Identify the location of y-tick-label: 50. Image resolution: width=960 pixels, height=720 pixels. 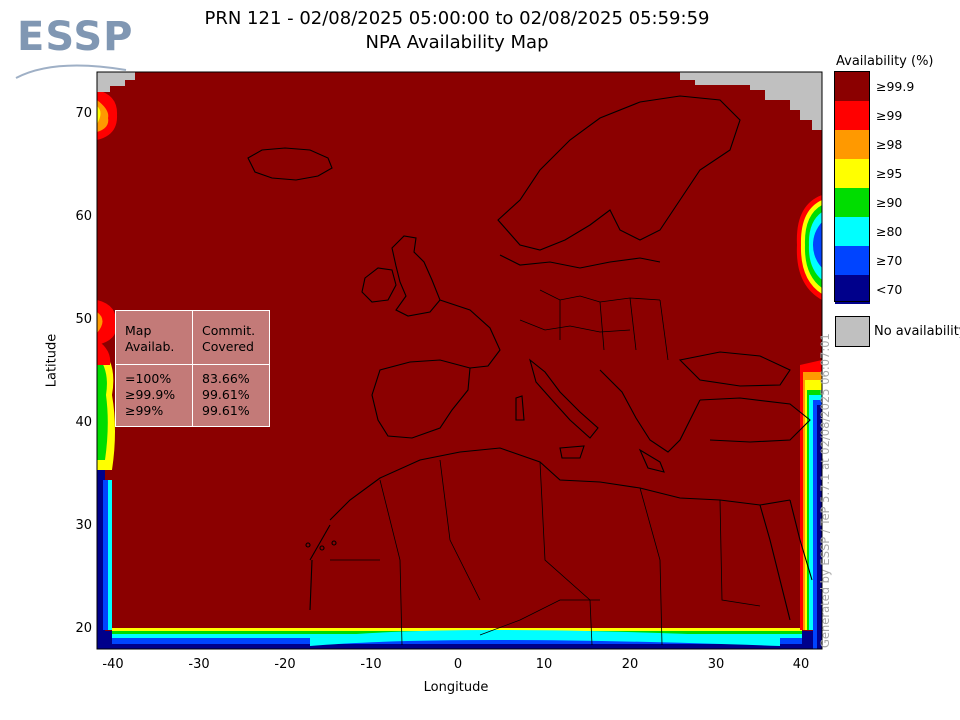
(83, 319).